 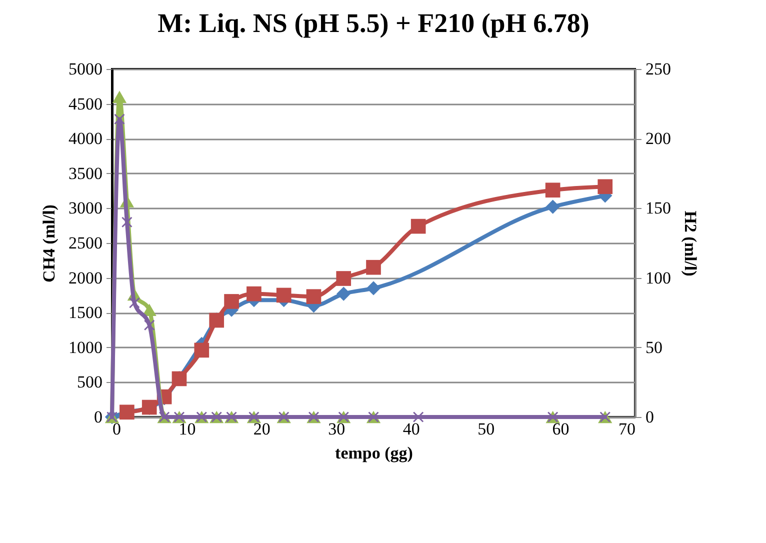 What do you see at coordinates (337, 429) in the screenshot?
I see `x-tick-label: 30` at bounding box center [337, 429].